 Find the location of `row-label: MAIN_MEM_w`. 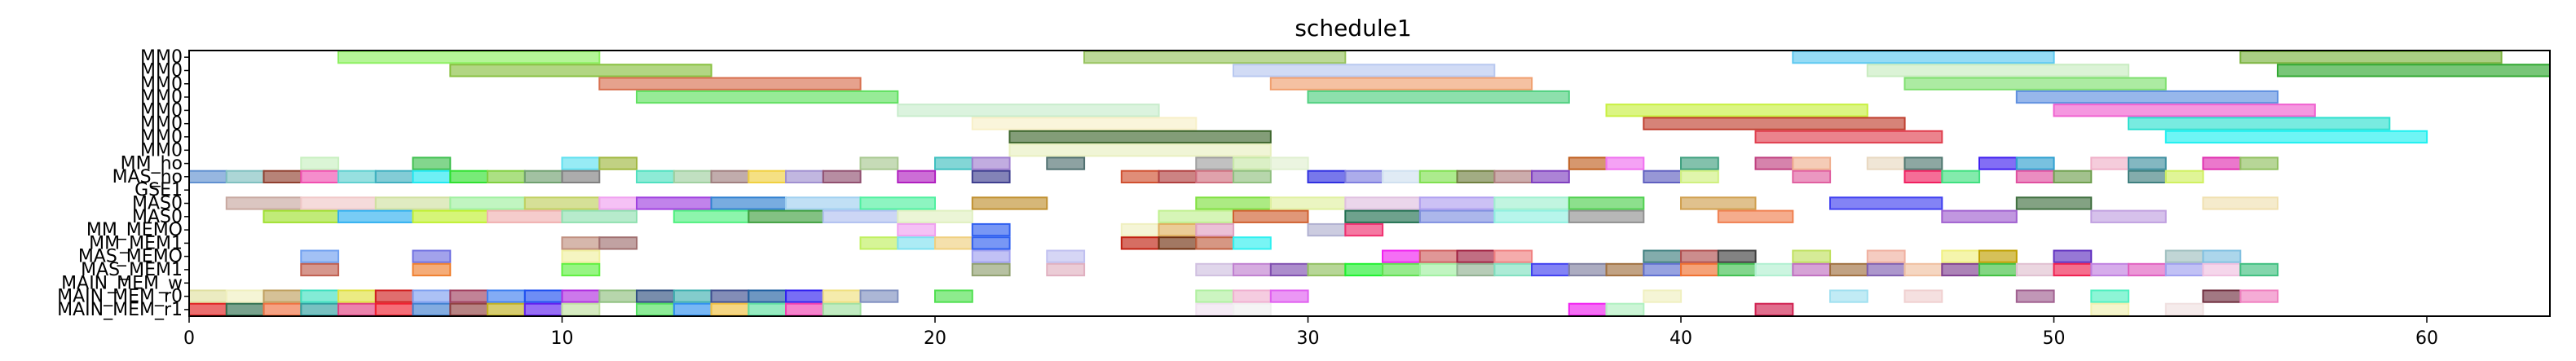

row-label: MAIN_MEM_w is located at coordinates (122, 283).